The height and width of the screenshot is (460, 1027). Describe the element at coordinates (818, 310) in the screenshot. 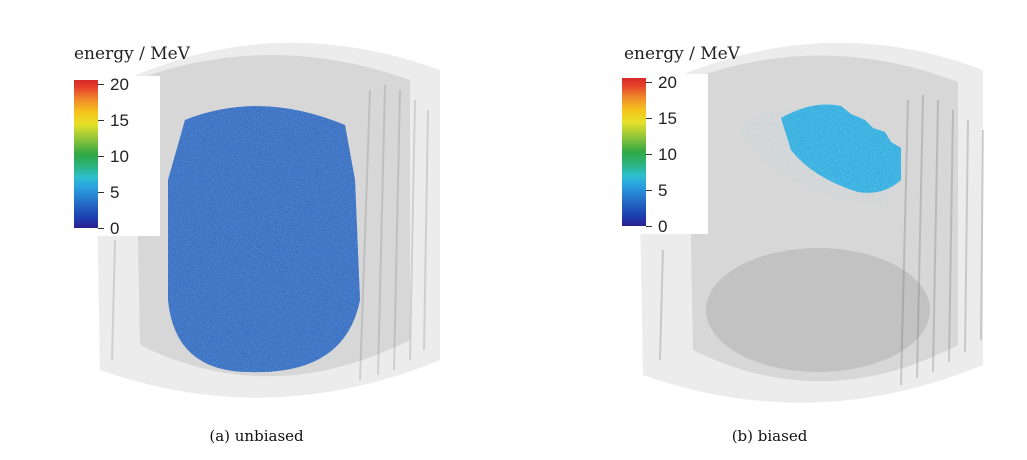

I see `vessel-base` at that location.